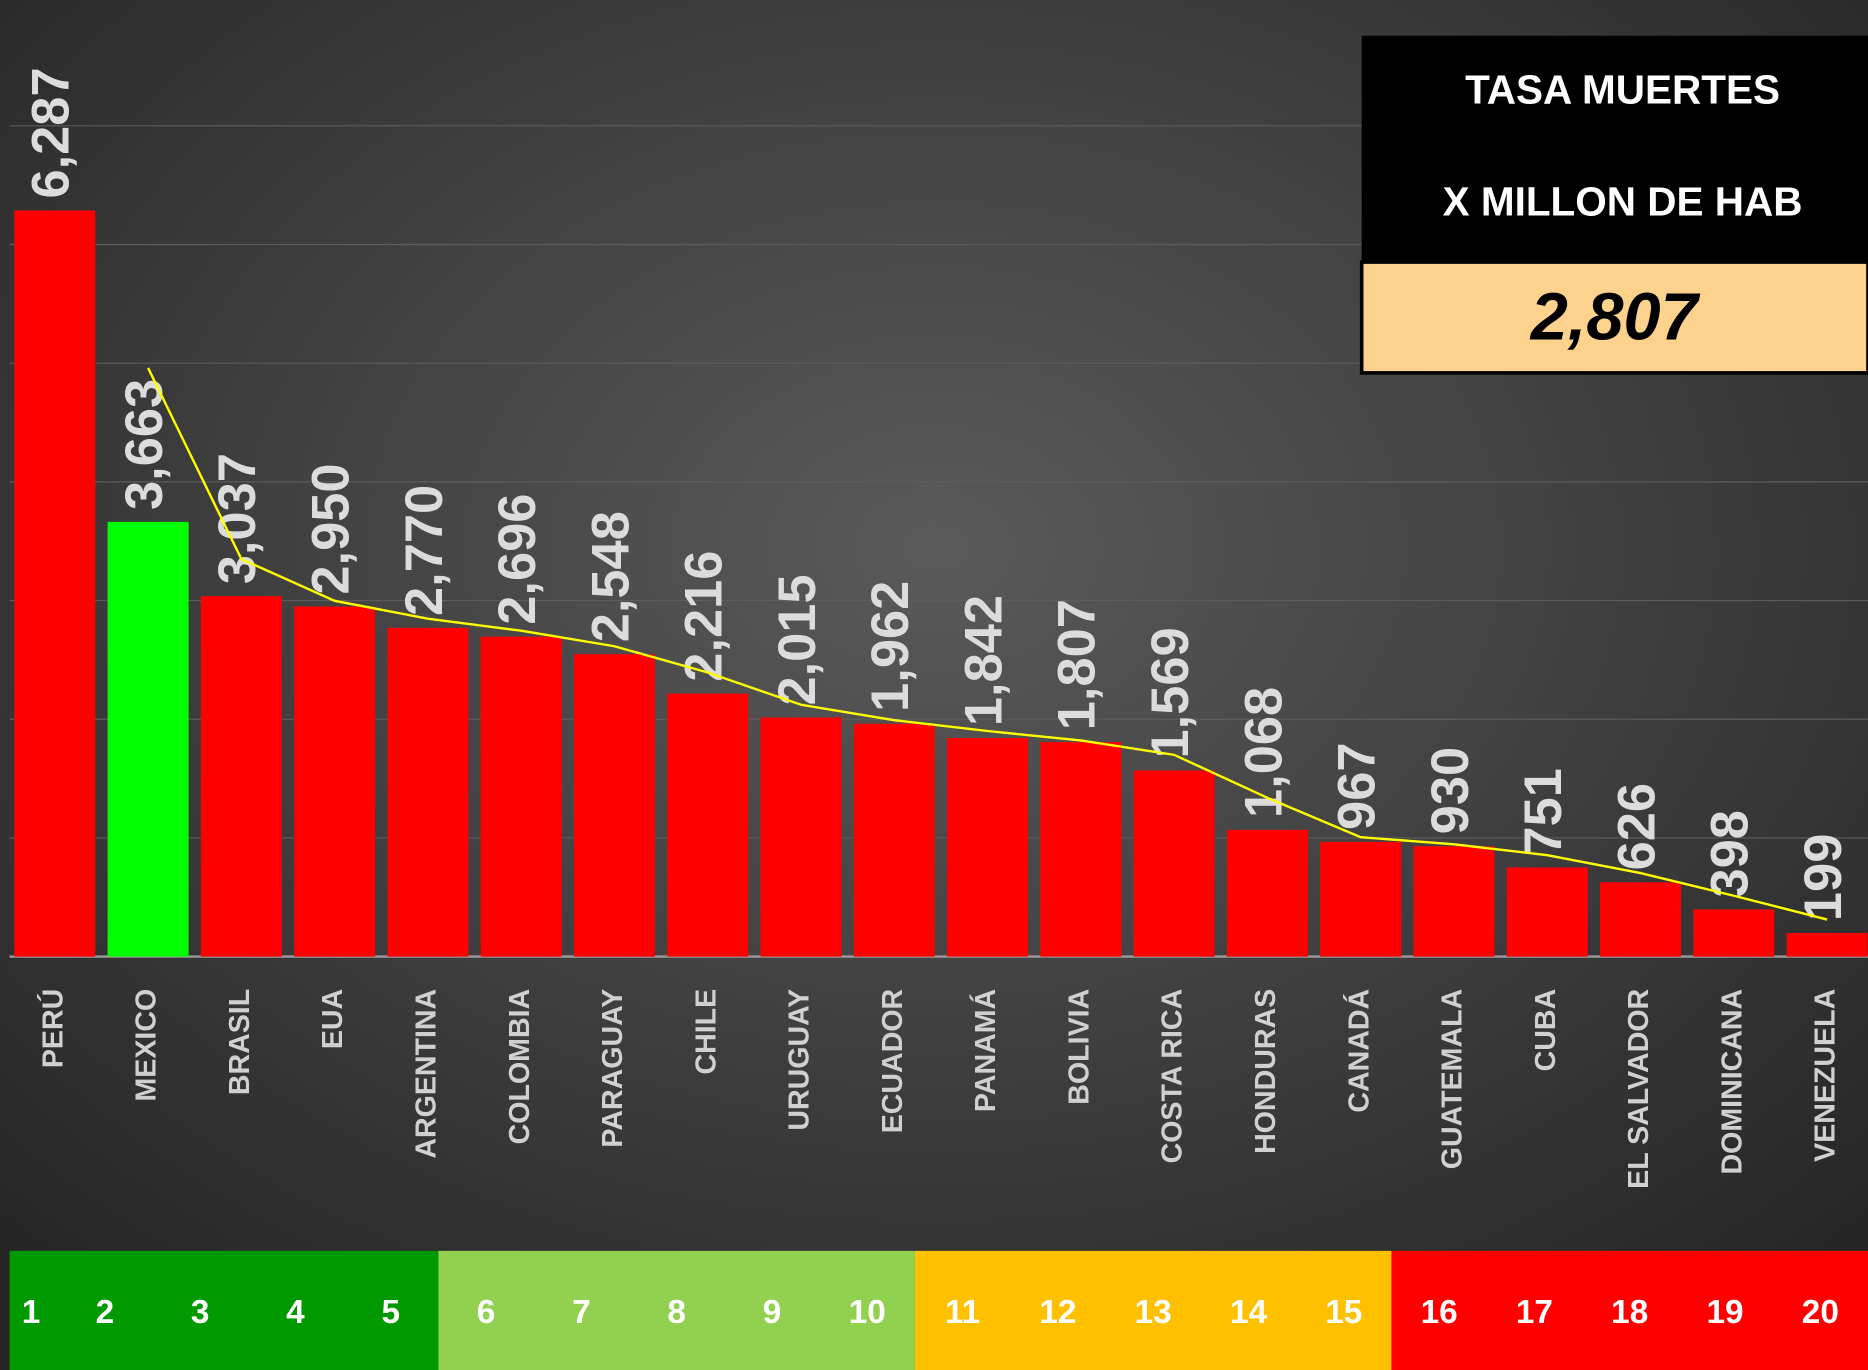 This screenshot has width=1868, height=1370. Describe the element at coordinates (1358, 1051) in the screenshot. I see `x-tick-label: CANADÁ` at that location.